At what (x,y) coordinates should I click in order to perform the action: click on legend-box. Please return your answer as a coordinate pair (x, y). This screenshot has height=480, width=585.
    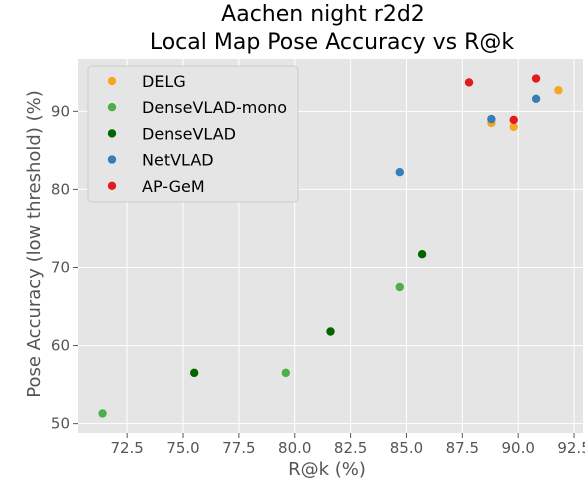
    Looking at the image, I should click on (193, 134).